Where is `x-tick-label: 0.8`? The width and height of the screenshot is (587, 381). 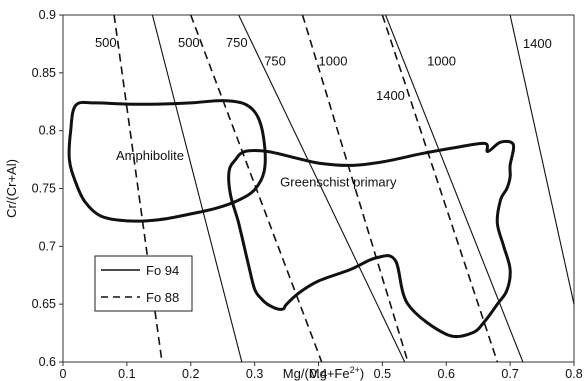 x-tick-label: 0.8 is located at coordinates (573, 374).